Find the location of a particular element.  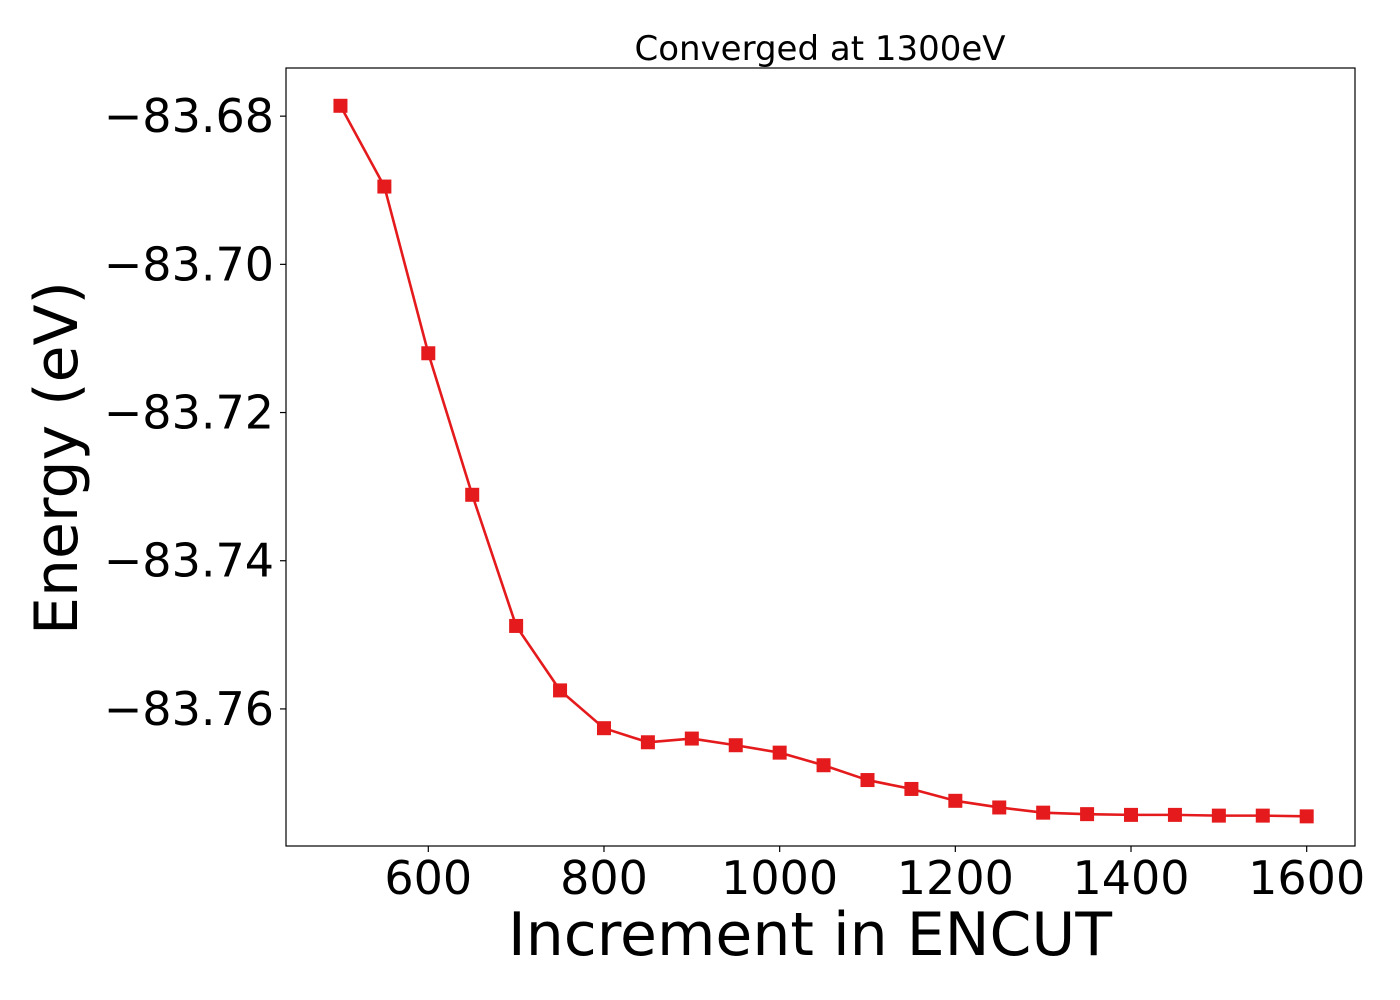

x-tick-label: 1000 is located at coordinates (779, 878).